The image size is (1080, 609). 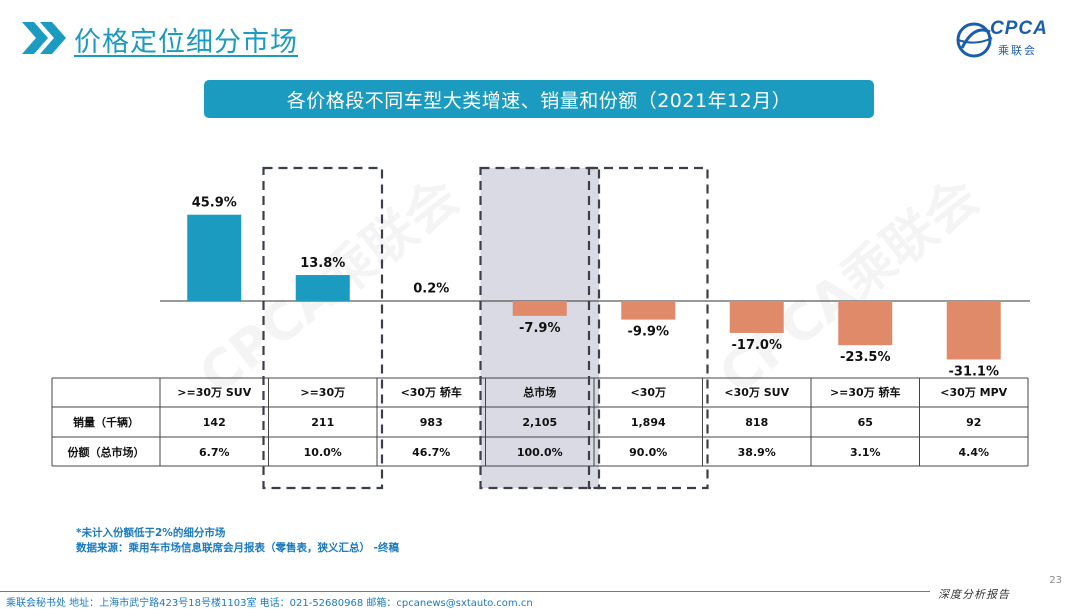 I want to click on table-header-0: >=30万 SUV, so click(x=214, y=392).